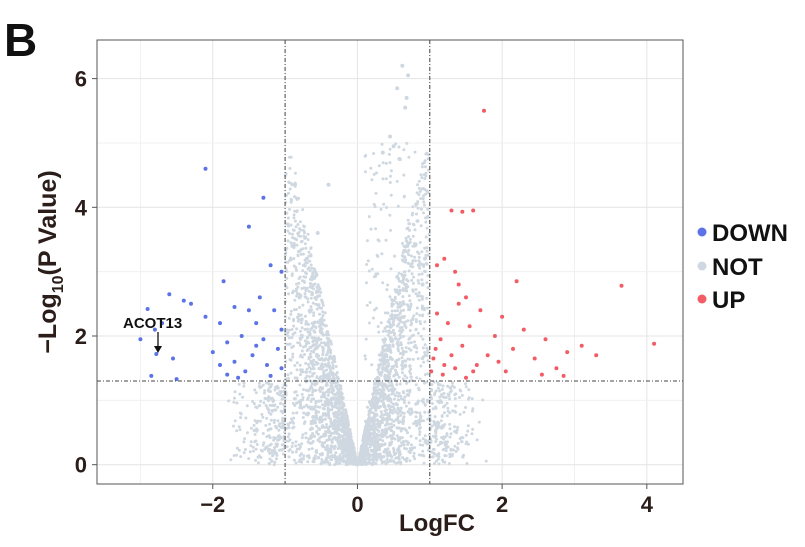  Describe the element at coordinates (437, 523) in the screenshot. I see `x-axis-label: LogFC` at that location.